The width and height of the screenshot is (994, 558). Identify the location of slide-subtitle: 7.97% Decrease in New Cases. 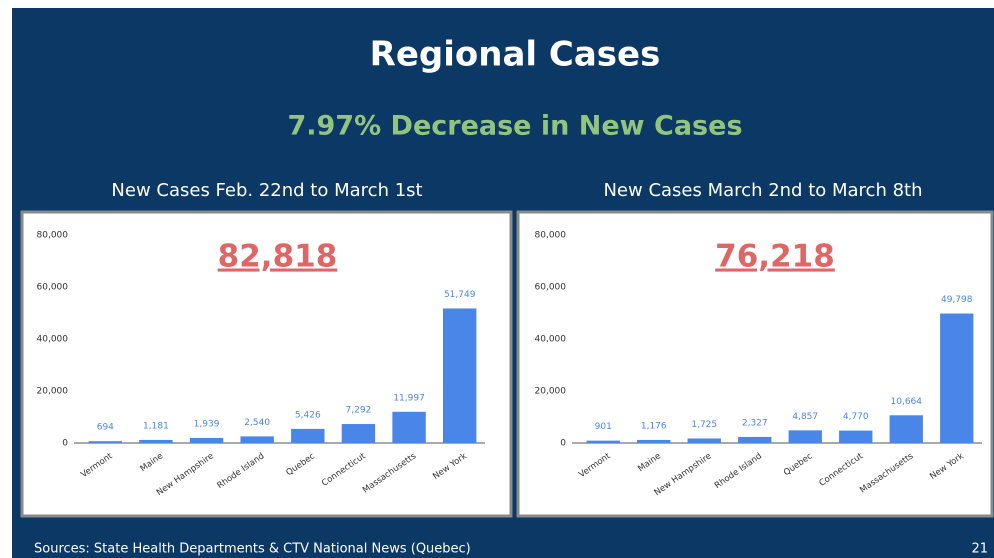
(514, 126).